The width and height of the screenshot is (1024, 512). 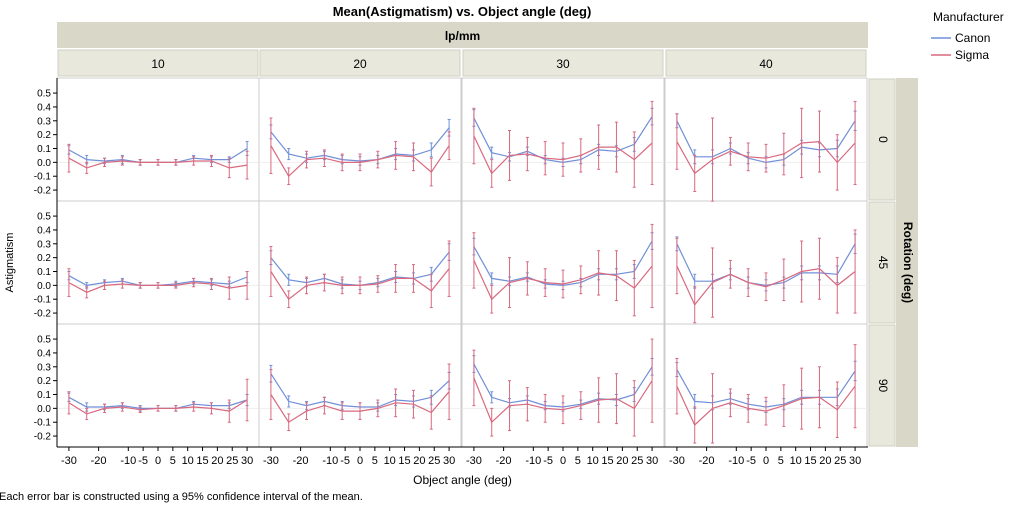 I want to click on row-group-label: Rotation (deg), so click(x=908, y=262).